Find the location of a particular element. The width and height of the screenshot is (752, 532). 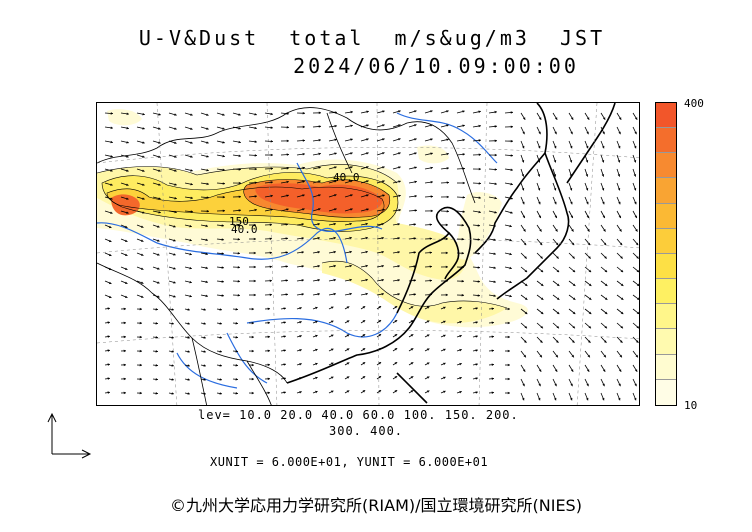

contour-levels: lev= 10.0 20.0 40.0 60.0 100. 150. 200. is located at coordinates (358, 415).